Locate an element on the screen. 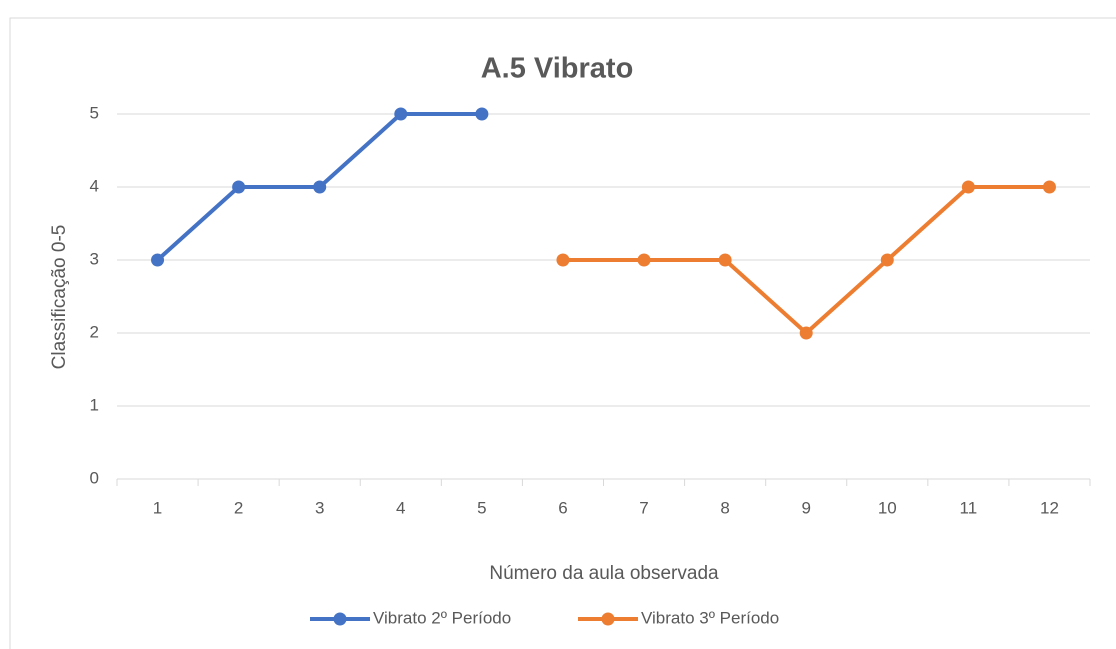 Image resolution: width=1116 pixels, height=649 pixels. legend-label: Vibrato 2º Período is located at coordinates (442, 617).